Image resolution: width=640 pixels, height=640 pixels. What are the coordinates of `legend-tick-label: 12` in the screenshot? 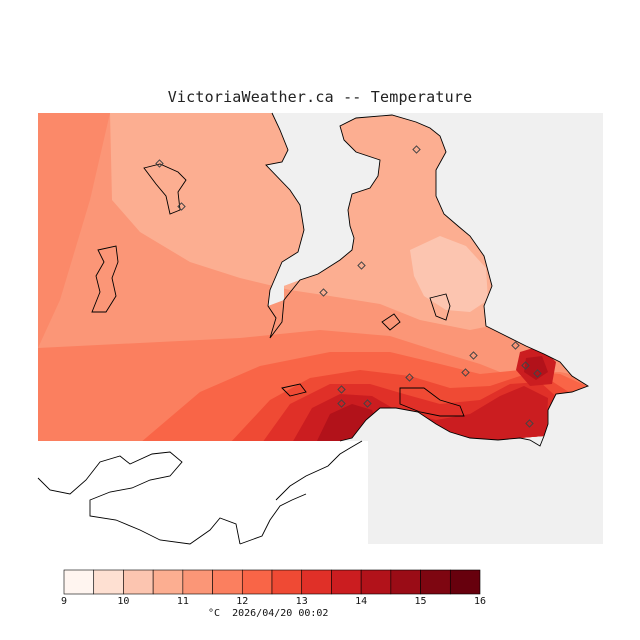 It's located at (242, 601).